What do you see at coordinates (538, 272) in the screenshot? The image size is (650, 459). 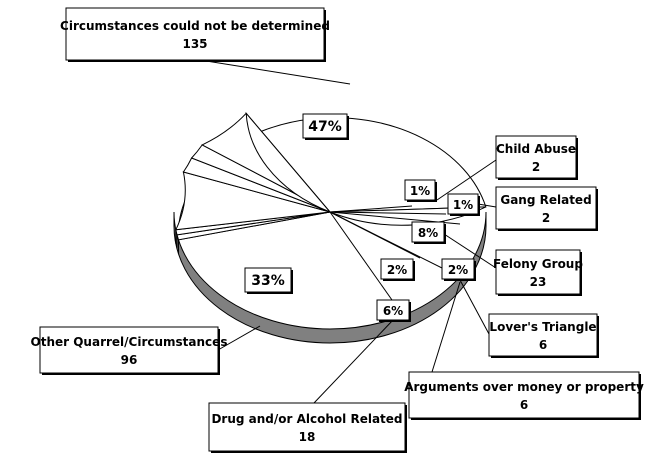 I see `category-box-felony-group` at bounding box center [538, 272].